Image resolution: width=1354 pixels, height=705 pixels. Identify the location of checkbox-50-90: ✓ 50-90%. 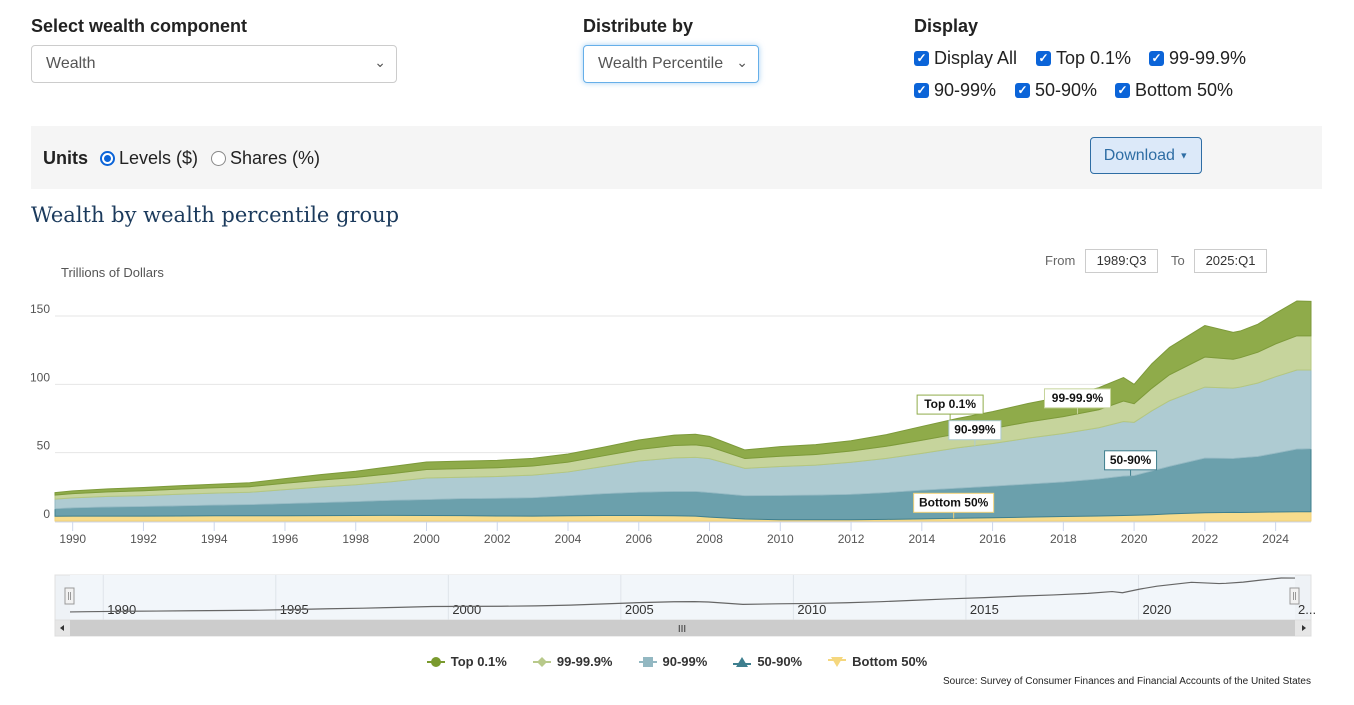
(1056, 90).